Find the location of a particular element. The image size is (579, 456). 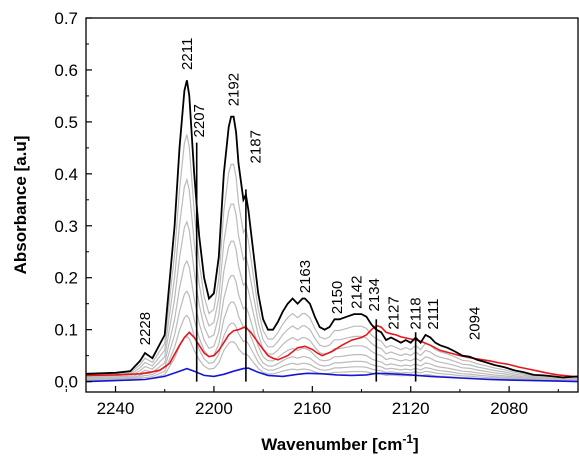

x-axis: 2240 2200 2160 2120 2080 is located at coordinates (312, 402).